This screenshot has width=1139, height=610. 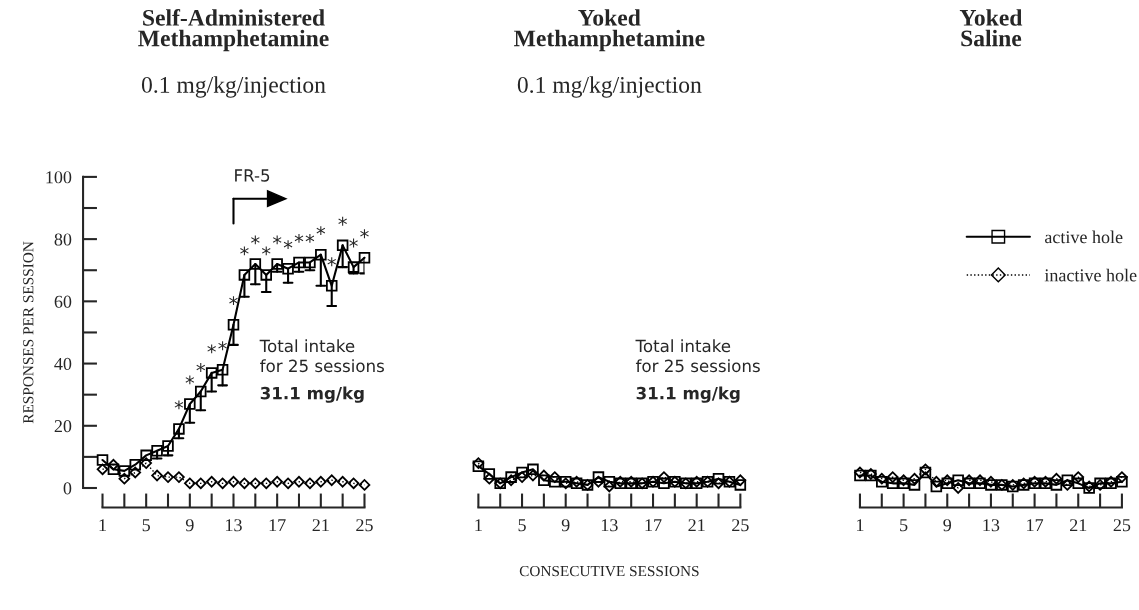 I want to click on y-tick-label: 20, so click(x=63, y=426).